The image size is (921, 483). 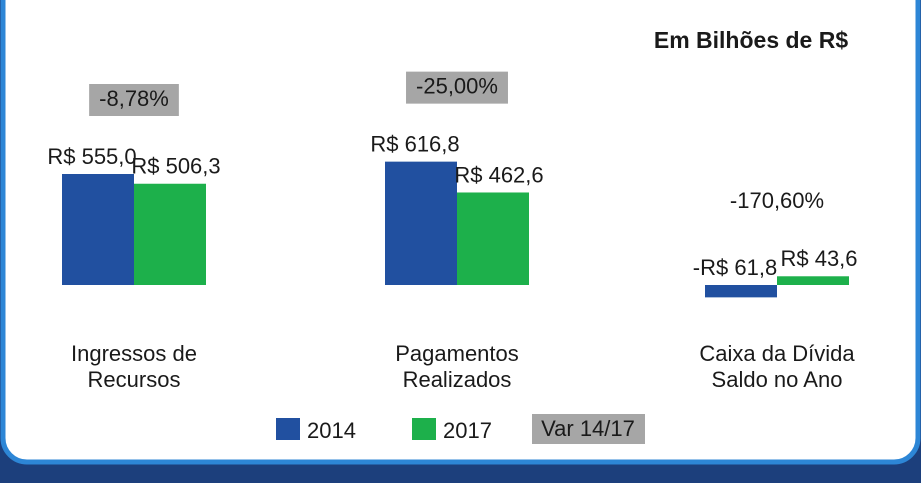 I want to click on variation-label: -170,60%, so click(x=777, y=200).